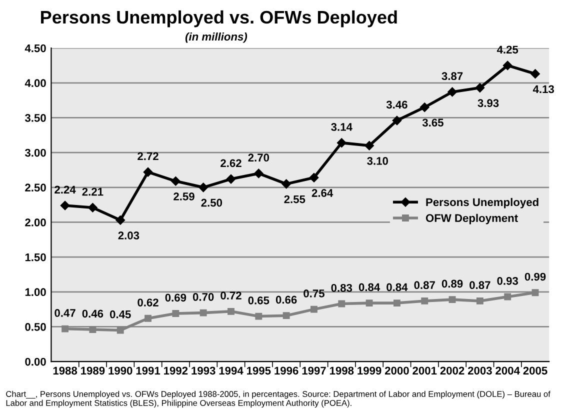 Image resolution: width=569 pixels, height=418 pixels. What do you see at coordinates (35, 152) in the screenshot?
I see `y-tick-label: 3.00` at bounding box center [35, 152].